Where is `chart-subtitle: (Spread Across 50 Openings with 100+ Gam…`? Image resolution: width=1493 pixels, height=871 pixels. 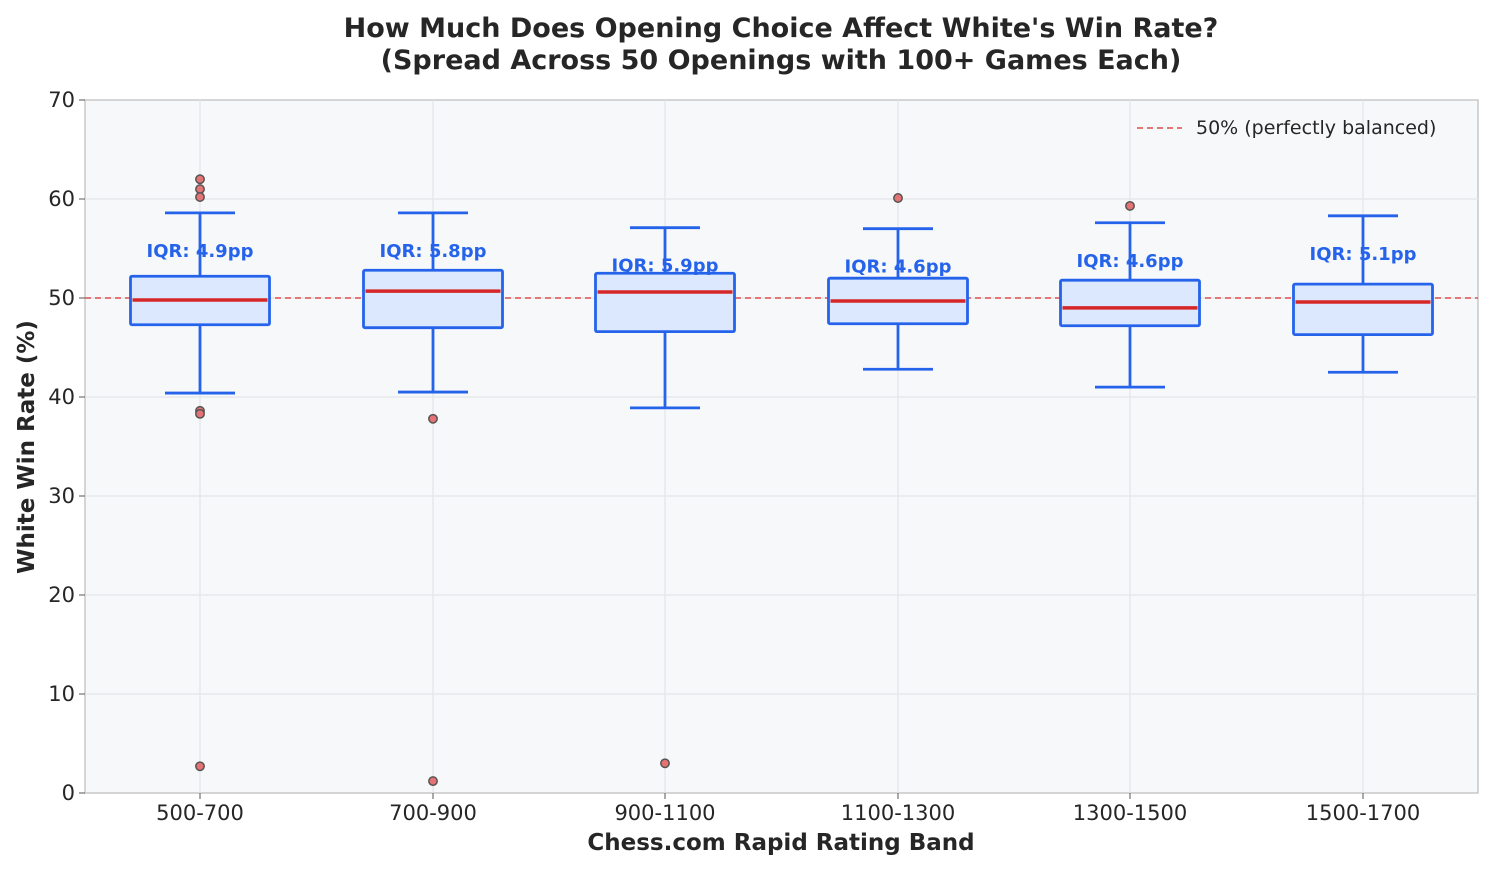 chart-subtitle: (Spread Across 50 Openings with 100+ Gam… is located at coordinates (781, 60).